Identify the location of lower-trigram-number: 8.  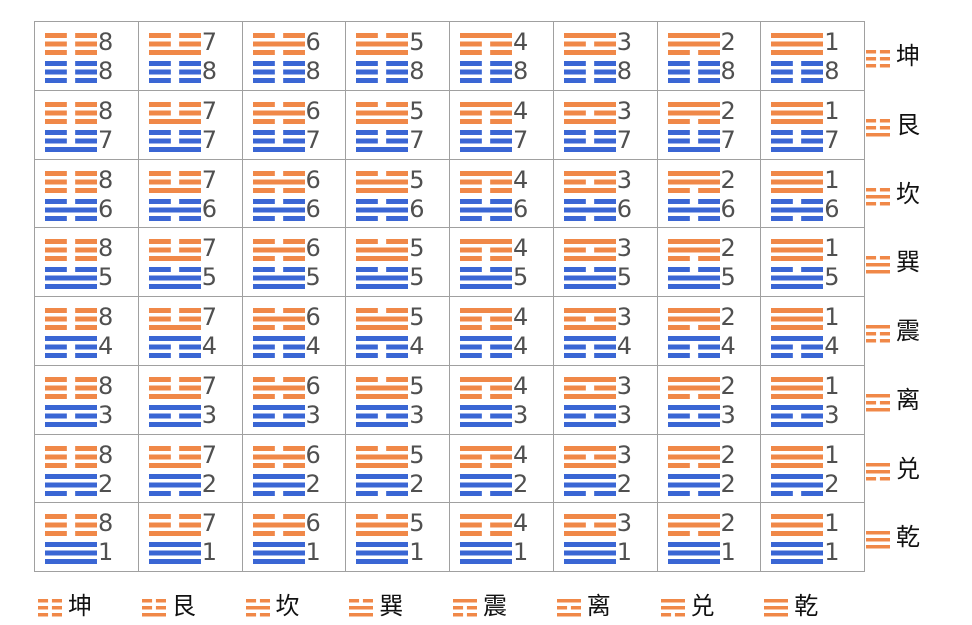
(832, 71).